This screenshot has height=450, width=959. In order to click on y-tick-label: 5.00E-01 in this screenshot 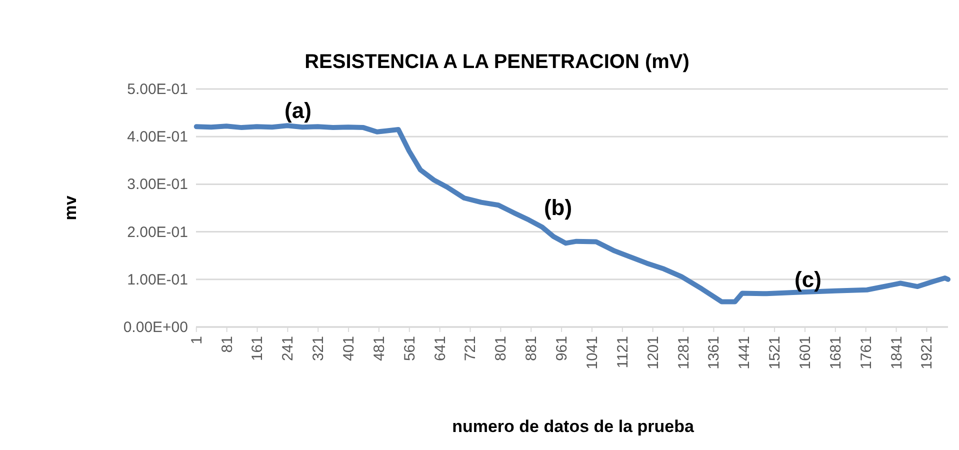, I will do `click(157, 89)`.